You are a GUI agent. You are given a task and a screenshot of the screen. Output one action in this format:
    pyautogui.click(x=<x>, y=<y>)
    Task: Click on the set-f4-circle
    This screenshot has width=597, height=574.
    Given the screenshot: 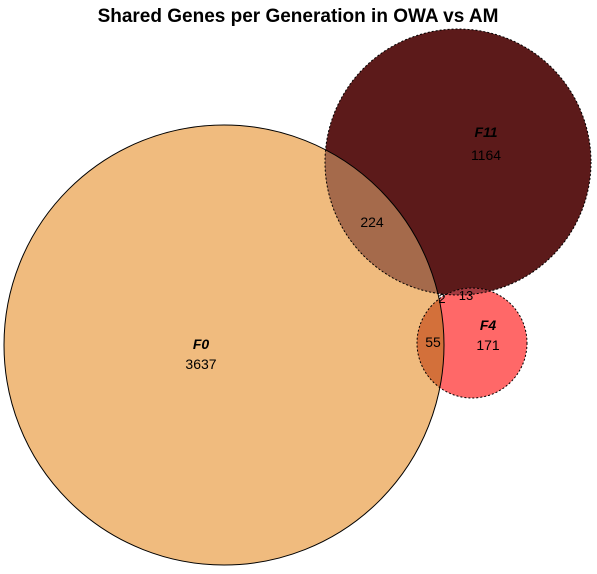 What is the action you would take?
    pyautogui.click(x=472, y=343)
    